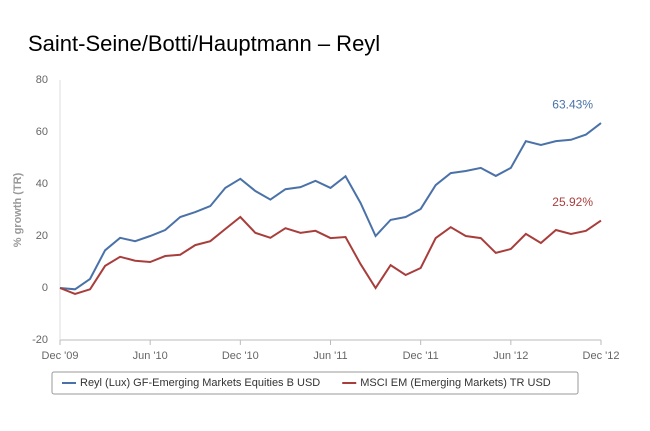  I want to click on y-axis-title: % growth (TR), so click(18, 209).